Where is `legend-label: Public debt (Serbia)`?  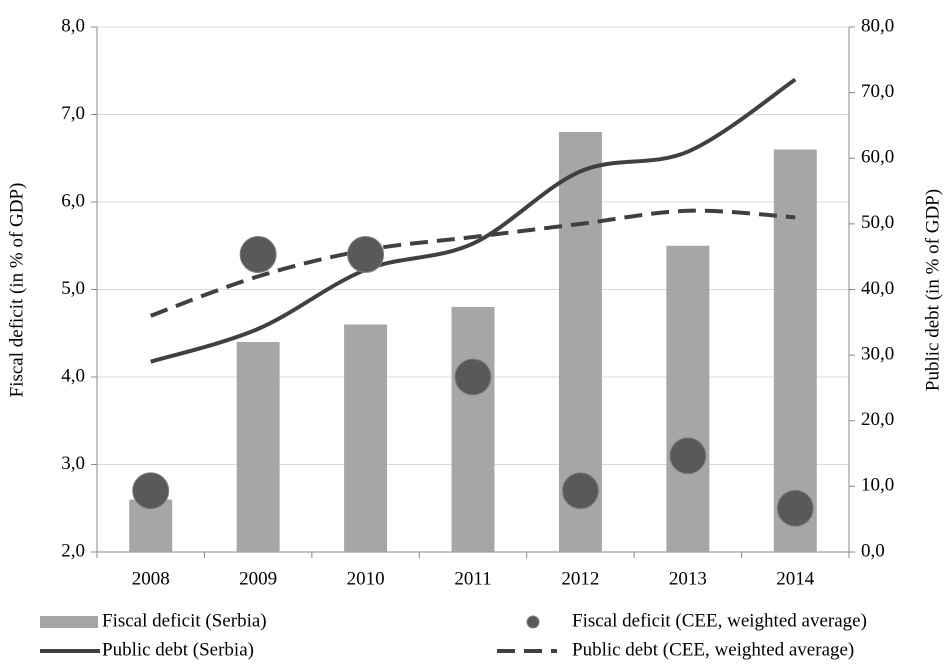 legend-label: Public debt (Serbia) is located at coordinates (178, 649).